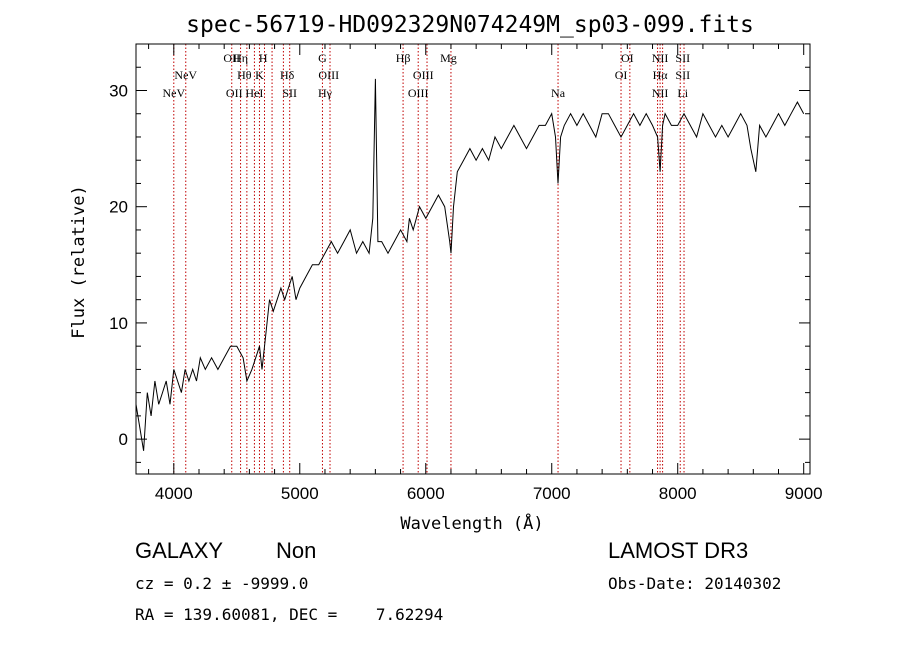  What do you see at coordinates (263, 58) in the screenshot?
I see `emission-line-label: H` at bounding box center [263, 58].